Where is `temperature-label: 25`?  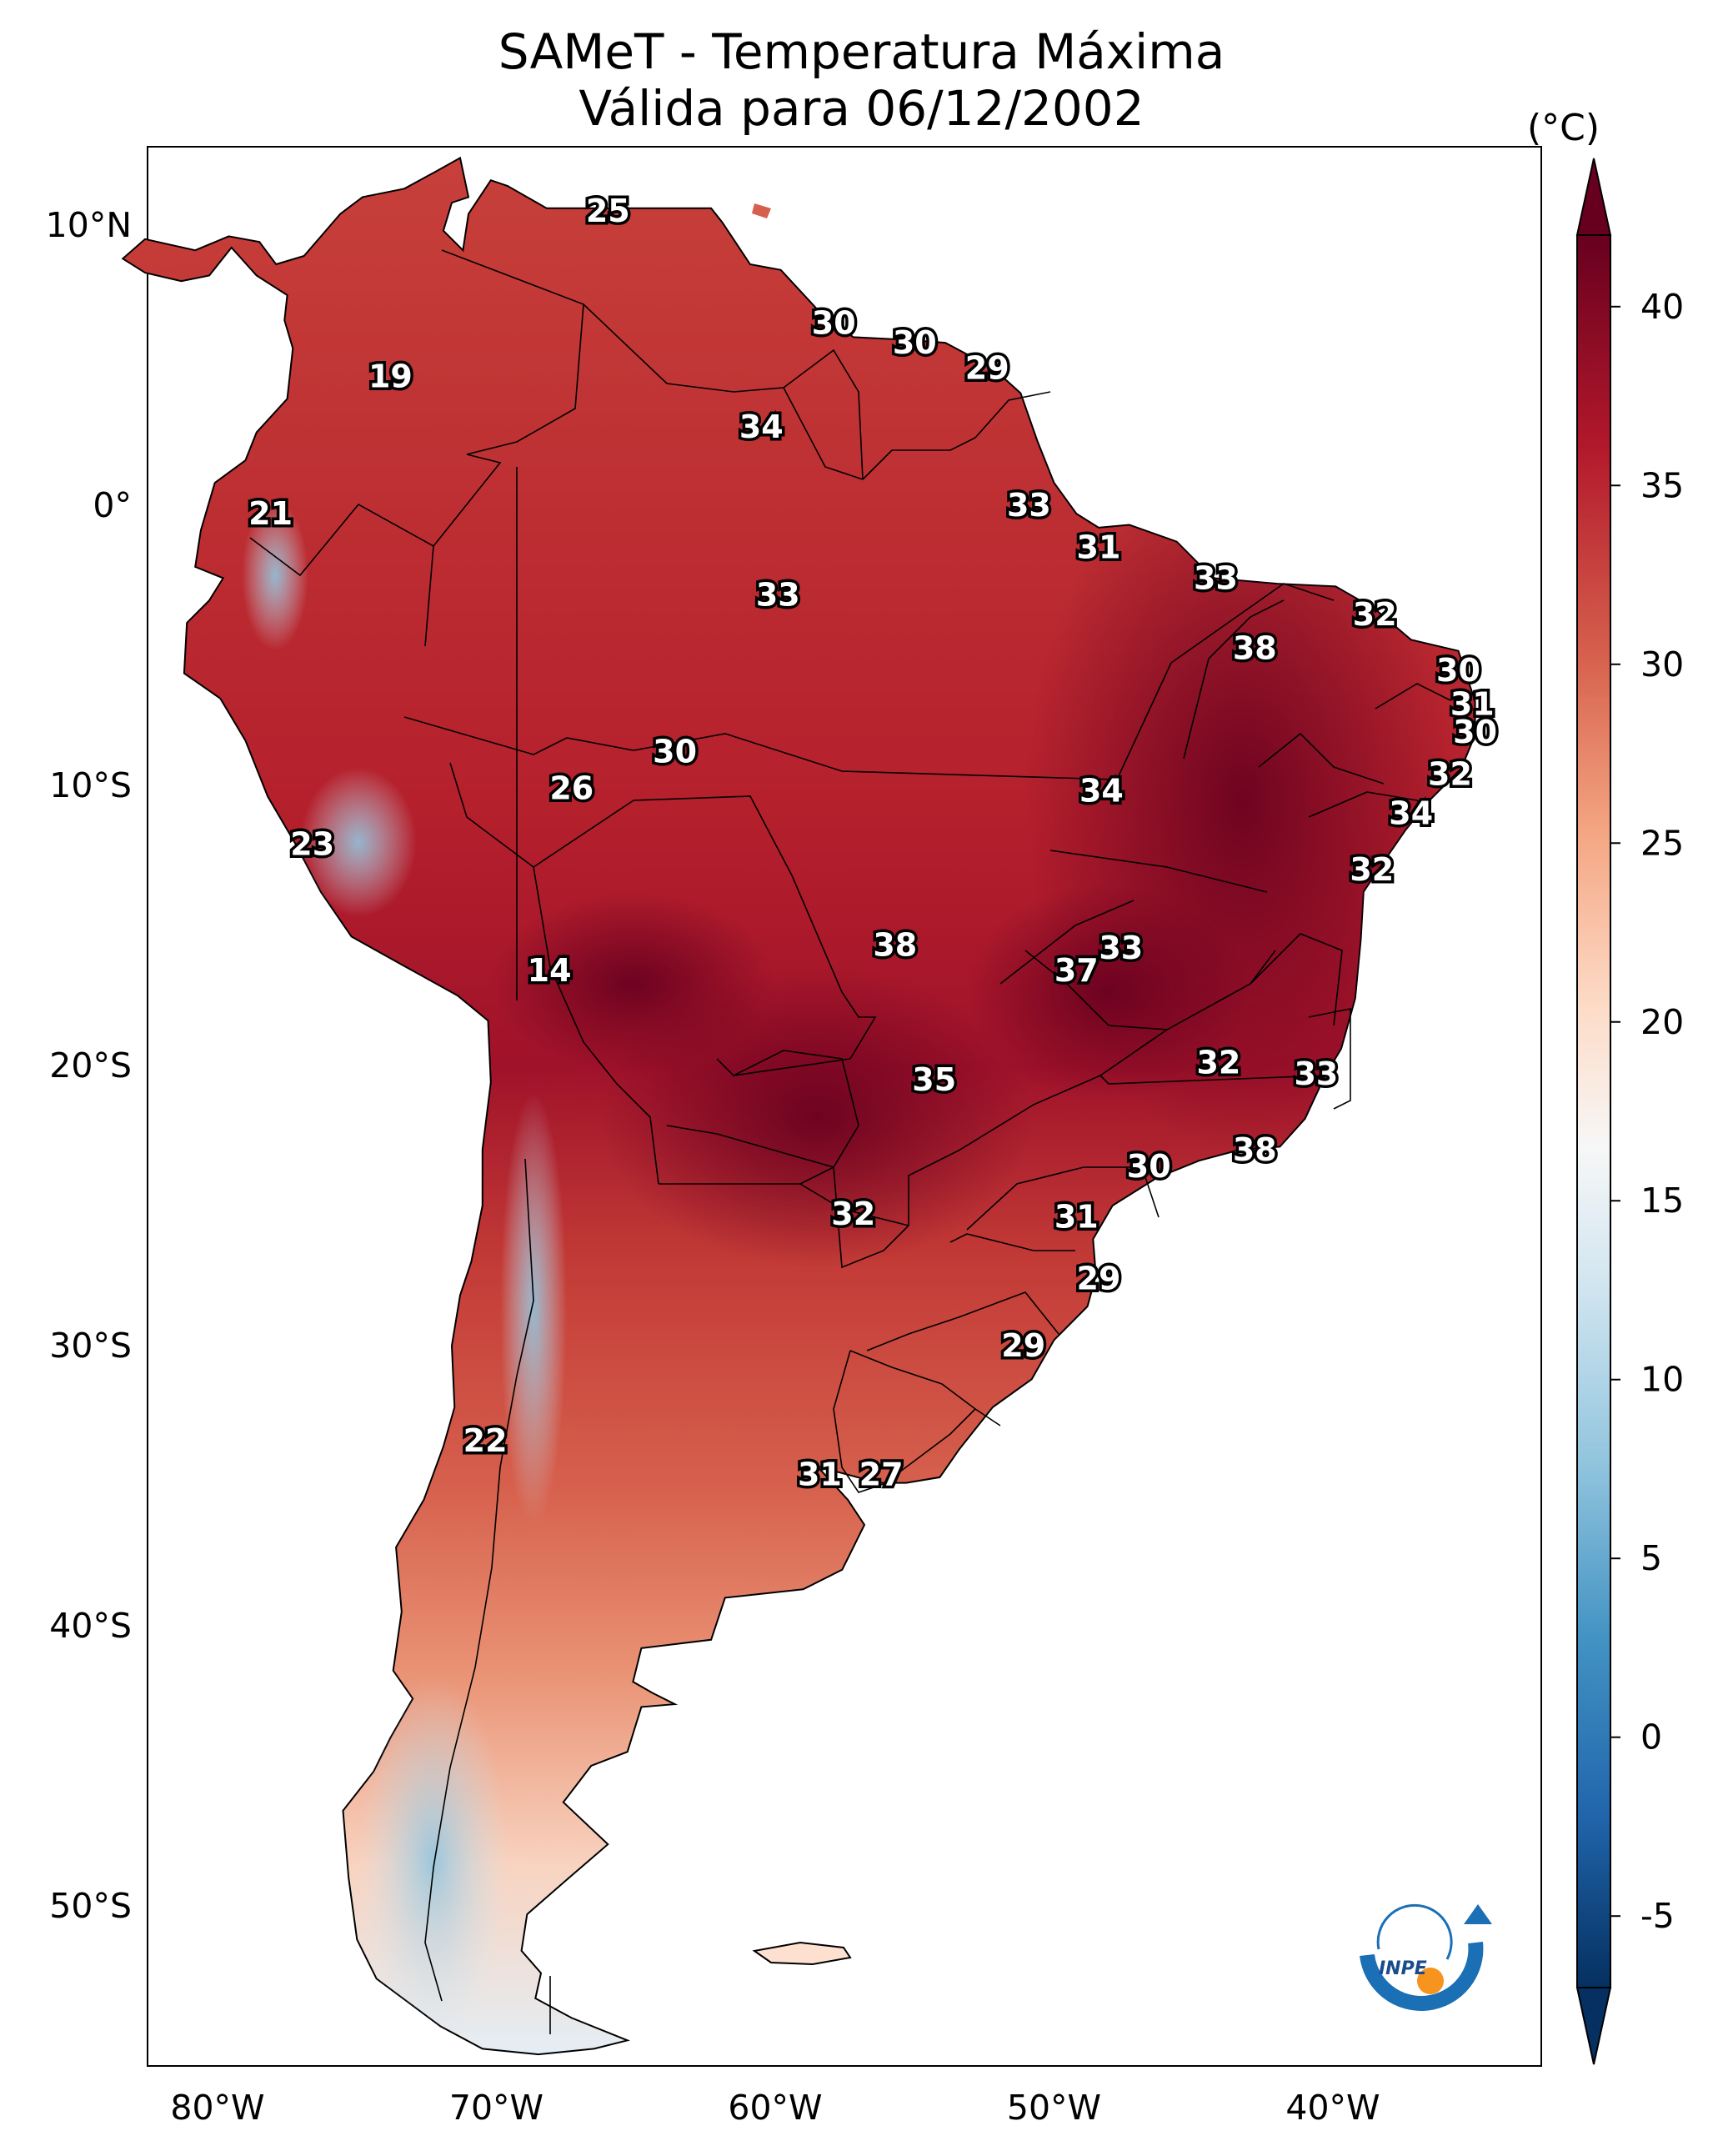 temperature-label: 25 is located at coordinates (608, 211).